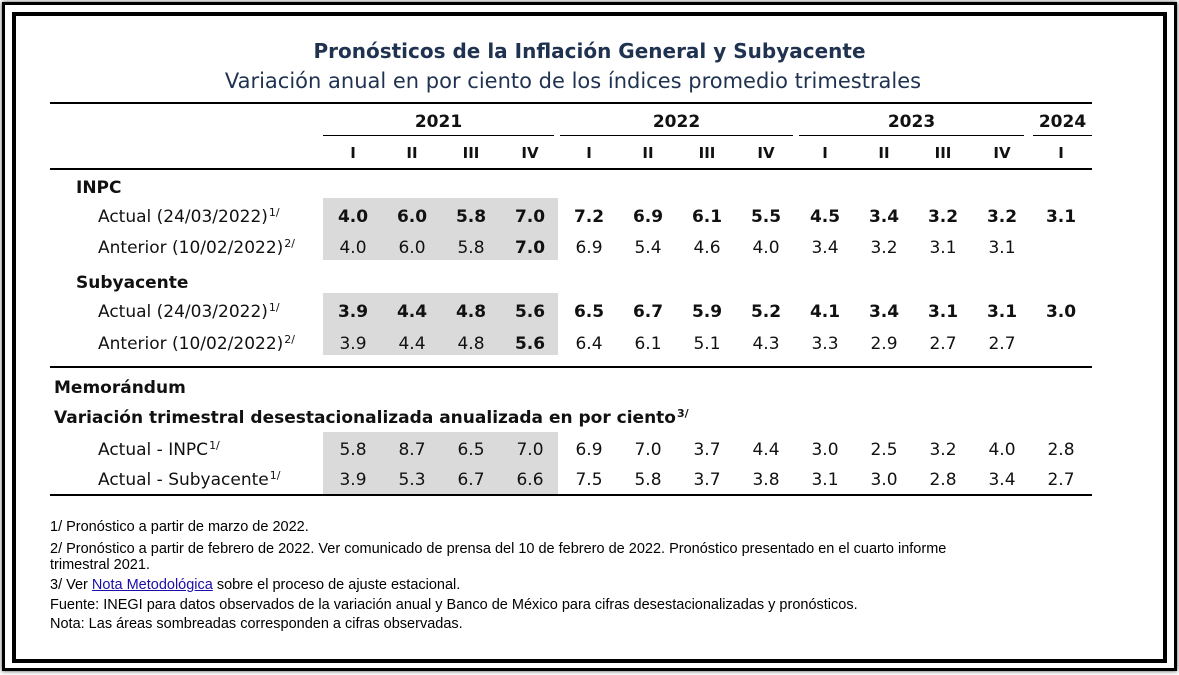  What do you see at coordinates (911, 122) in the screenshot?
I see `year-2023: 2023` at bounding box center [911, 122].